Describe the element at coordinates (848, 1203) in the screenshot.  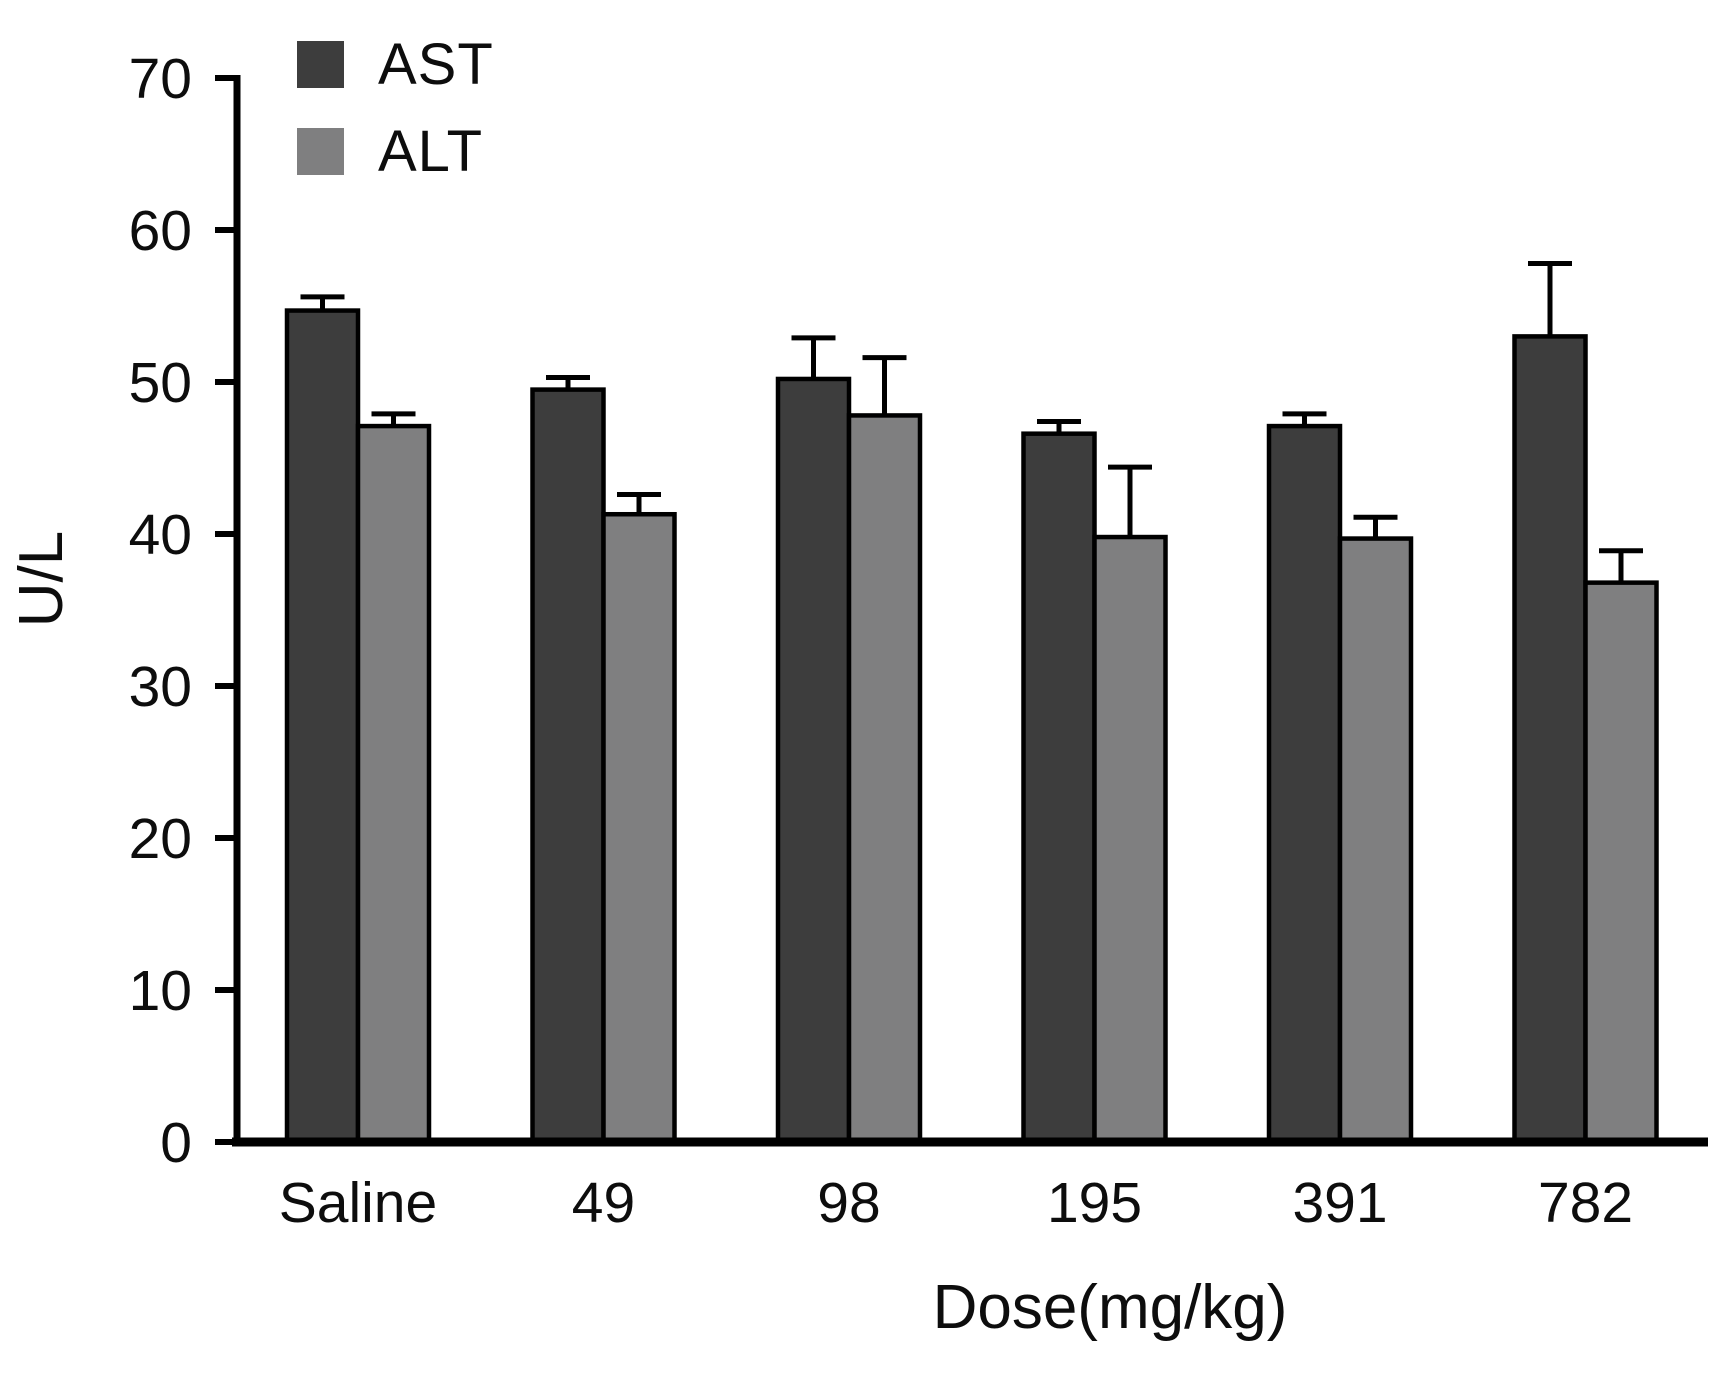
I see `x-tick-label: 98` at that location.